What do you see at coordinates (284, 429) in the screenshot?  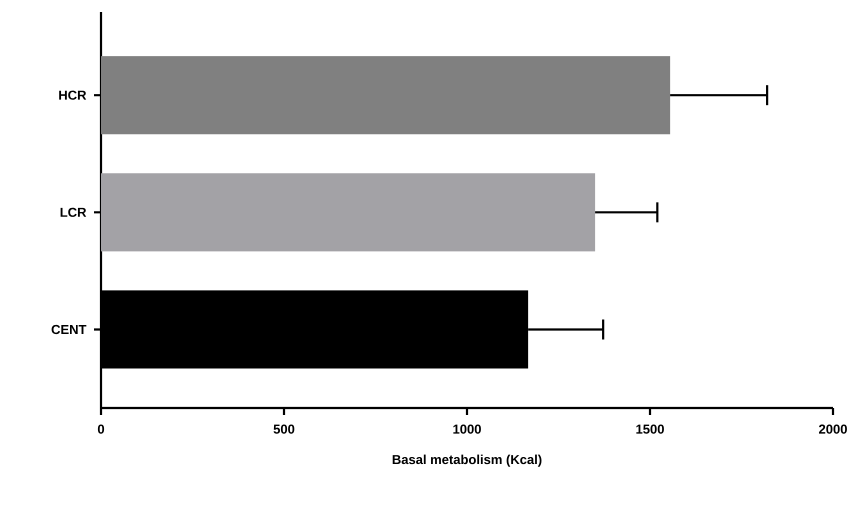 I see `x-tick-label: 500` at bounding box center [284, 429].